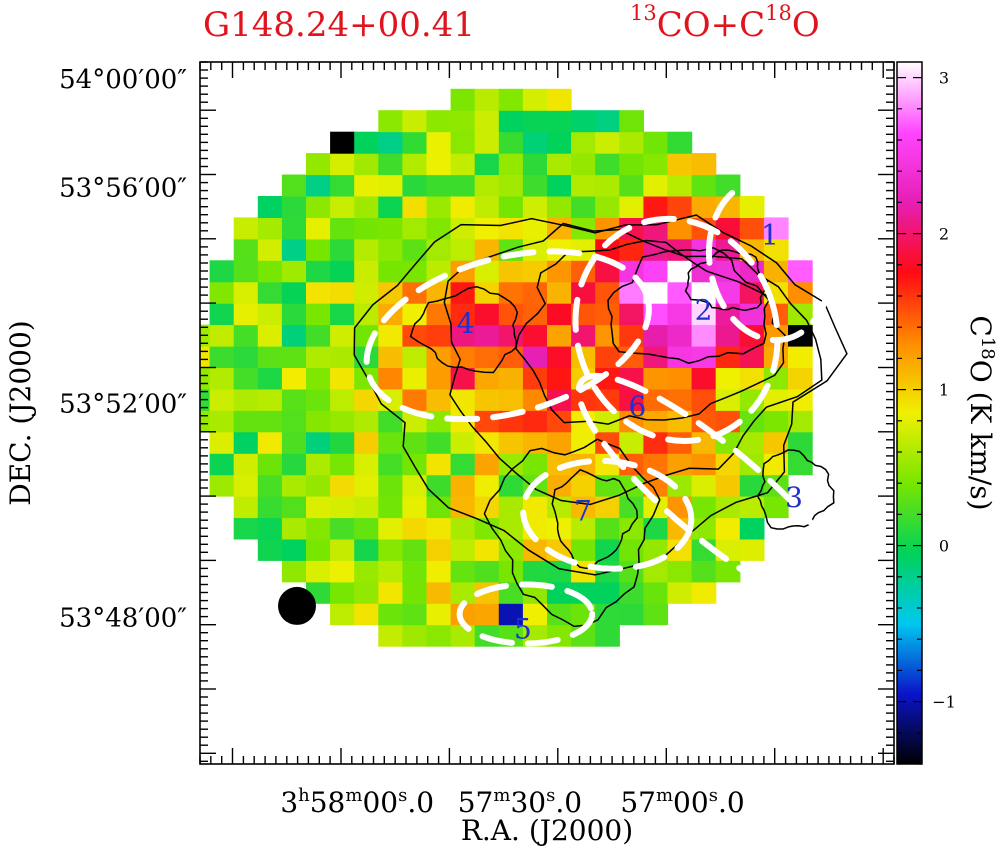  Describe the element at coordinates (523, 628) in the screenshot. I see `clump-label: 5` at that location.